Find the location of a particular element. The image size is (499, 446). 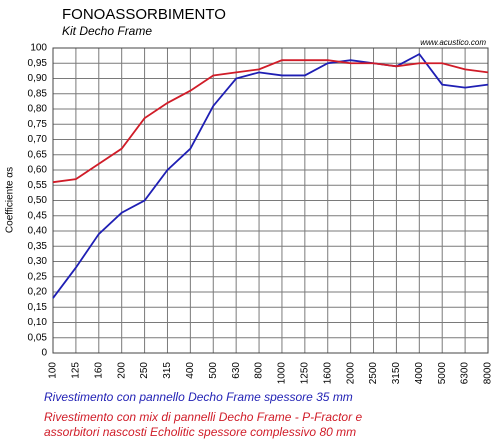

x-tick-label: 5000 is located at coordinates (442, 373).